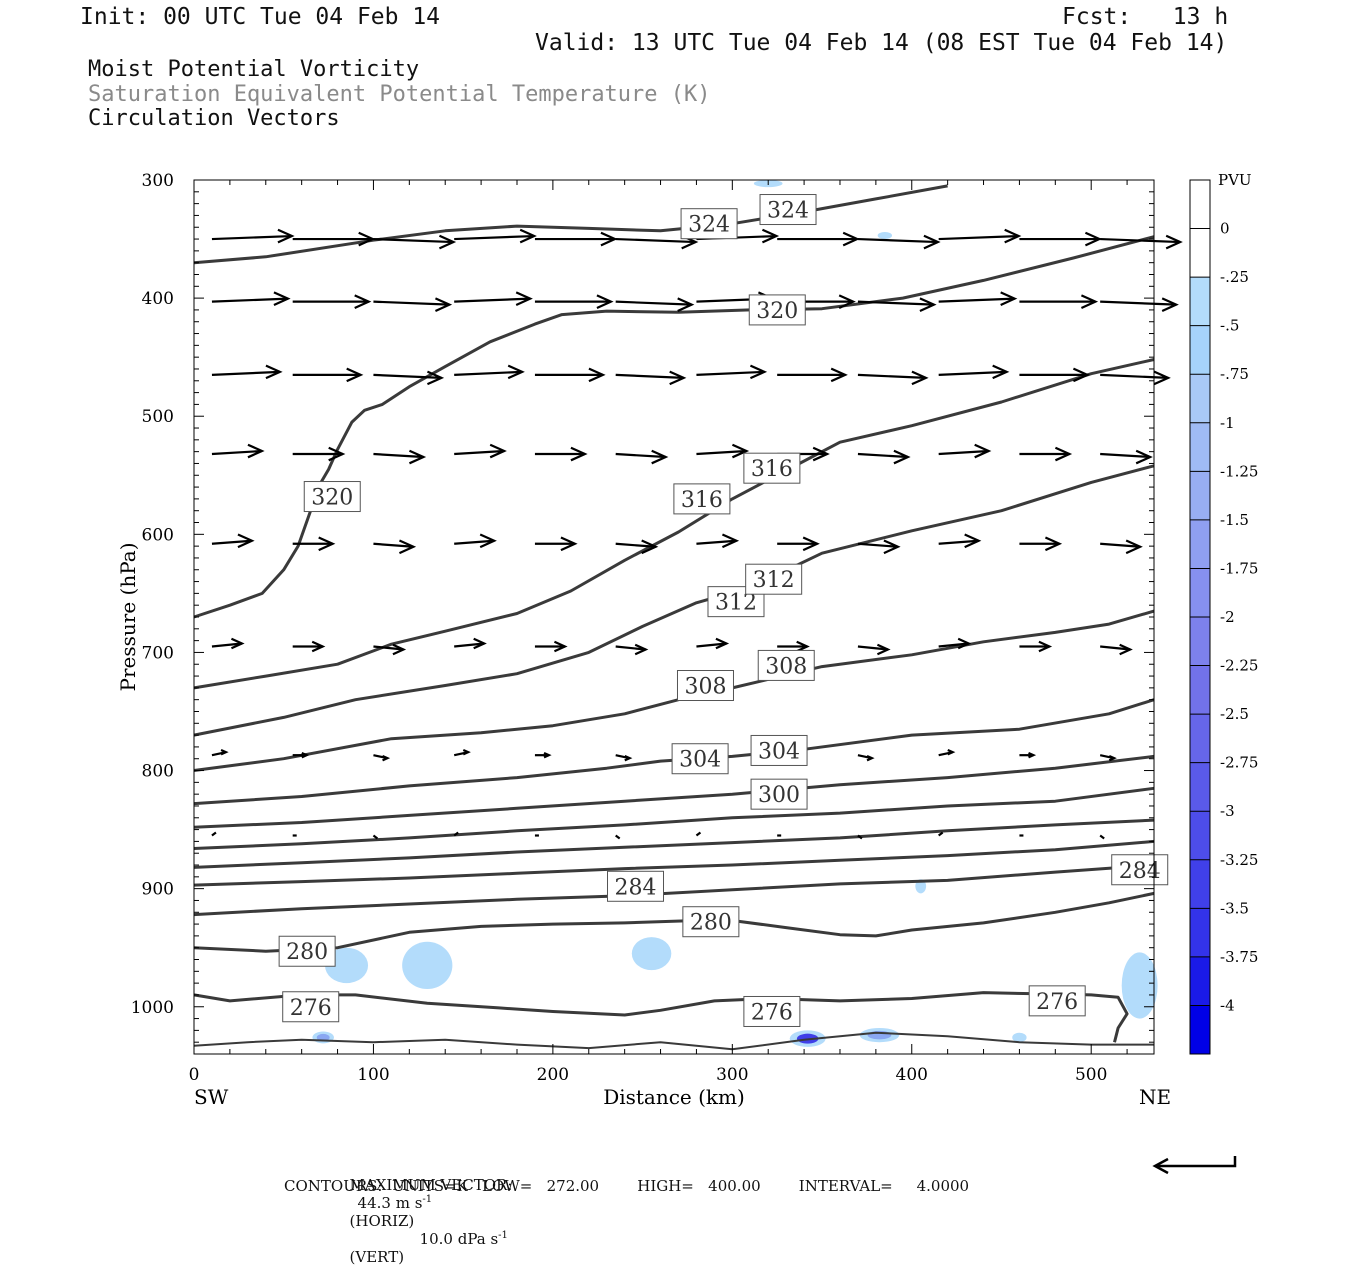  I want to click on y-tick-label-500: 500, so click(158, 417).